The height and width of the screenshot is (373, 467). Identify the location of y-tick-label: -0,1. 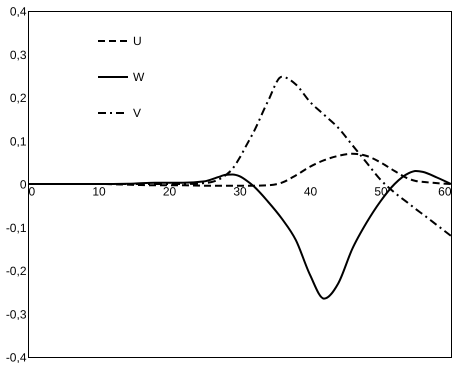
(16, 227).